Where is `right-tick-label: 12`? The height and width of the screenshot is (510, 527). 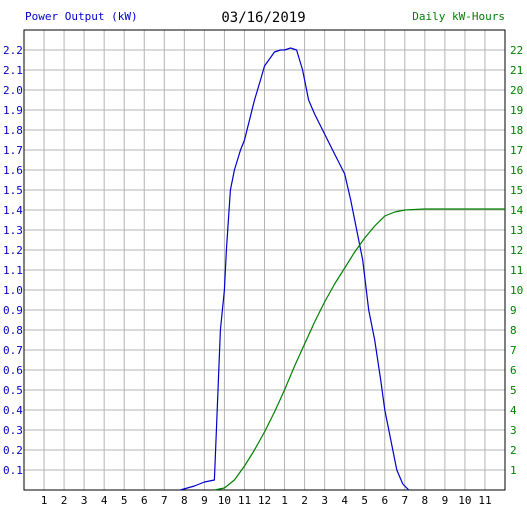 right-tick-label: 12 is located at coordinates (516, 250).